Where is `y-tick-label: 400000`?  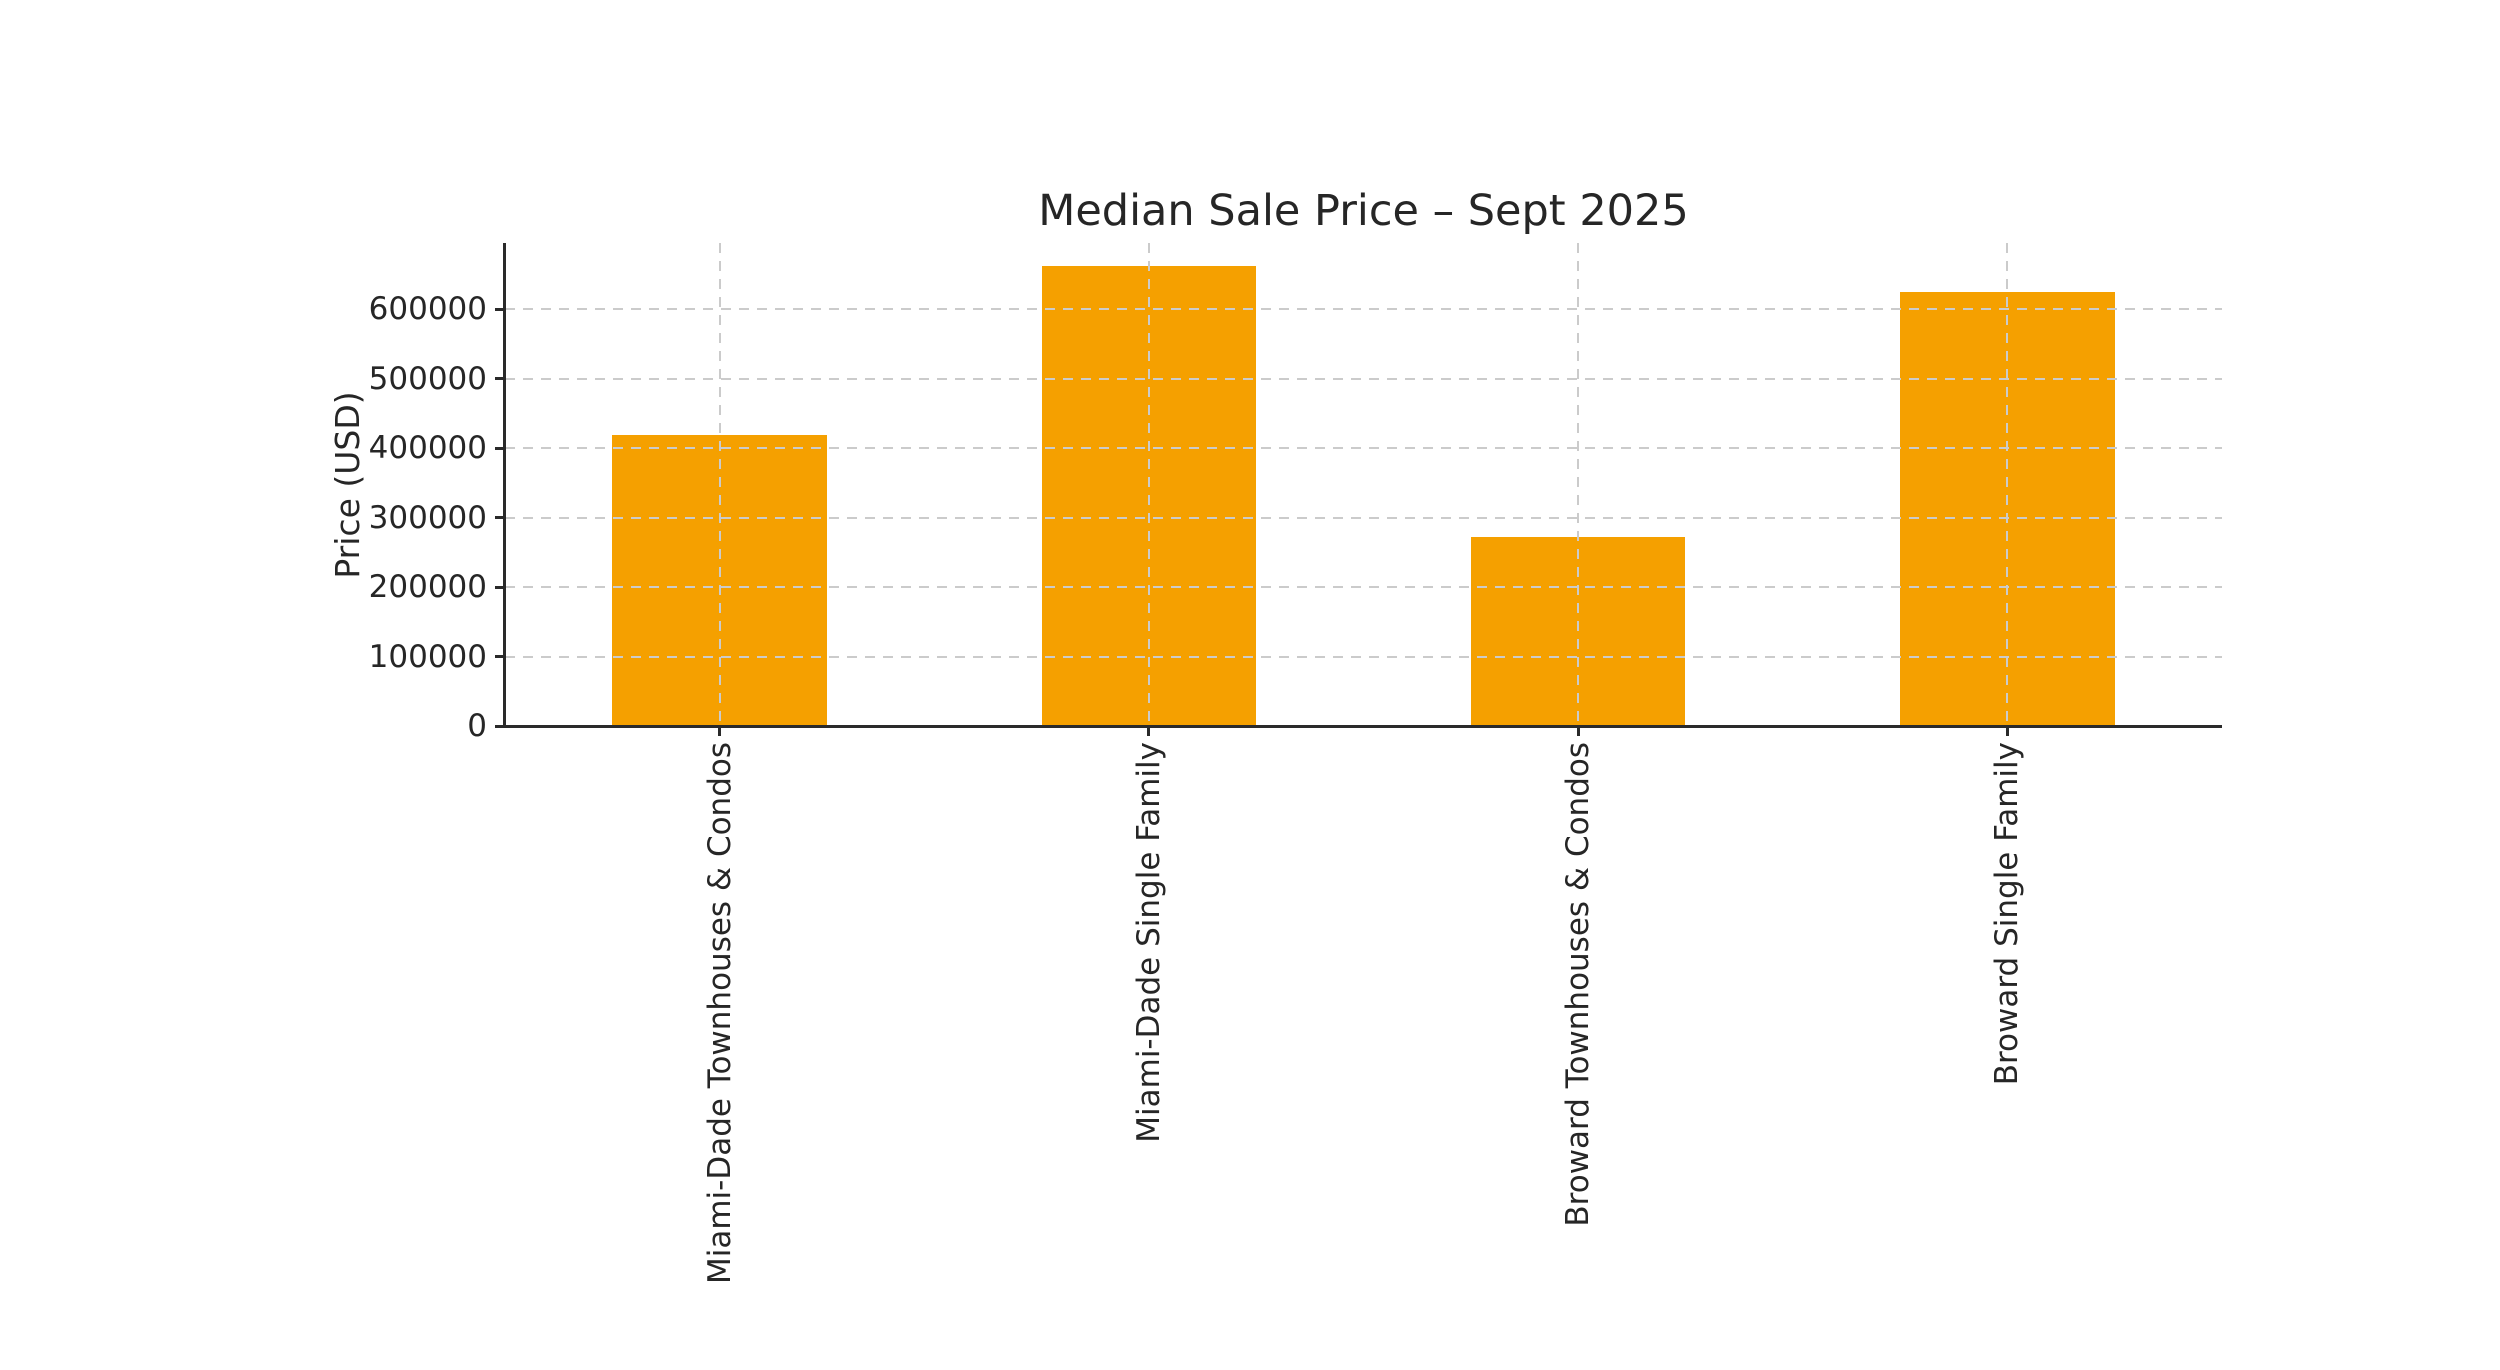
y-tick-label: 400000 is located at coordinates (427, 448).